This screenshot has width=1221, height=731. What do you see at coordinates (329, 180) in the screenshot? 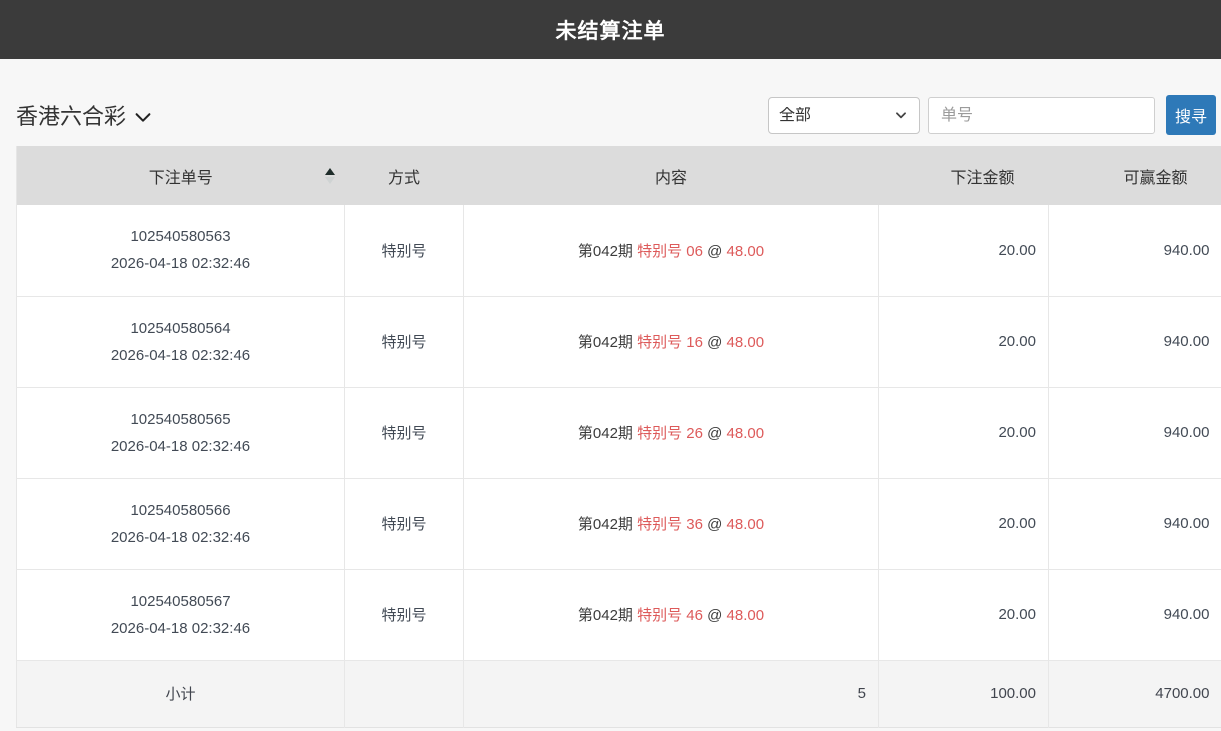
I see `sort-desc-icon` at bounding box center [329, 180].